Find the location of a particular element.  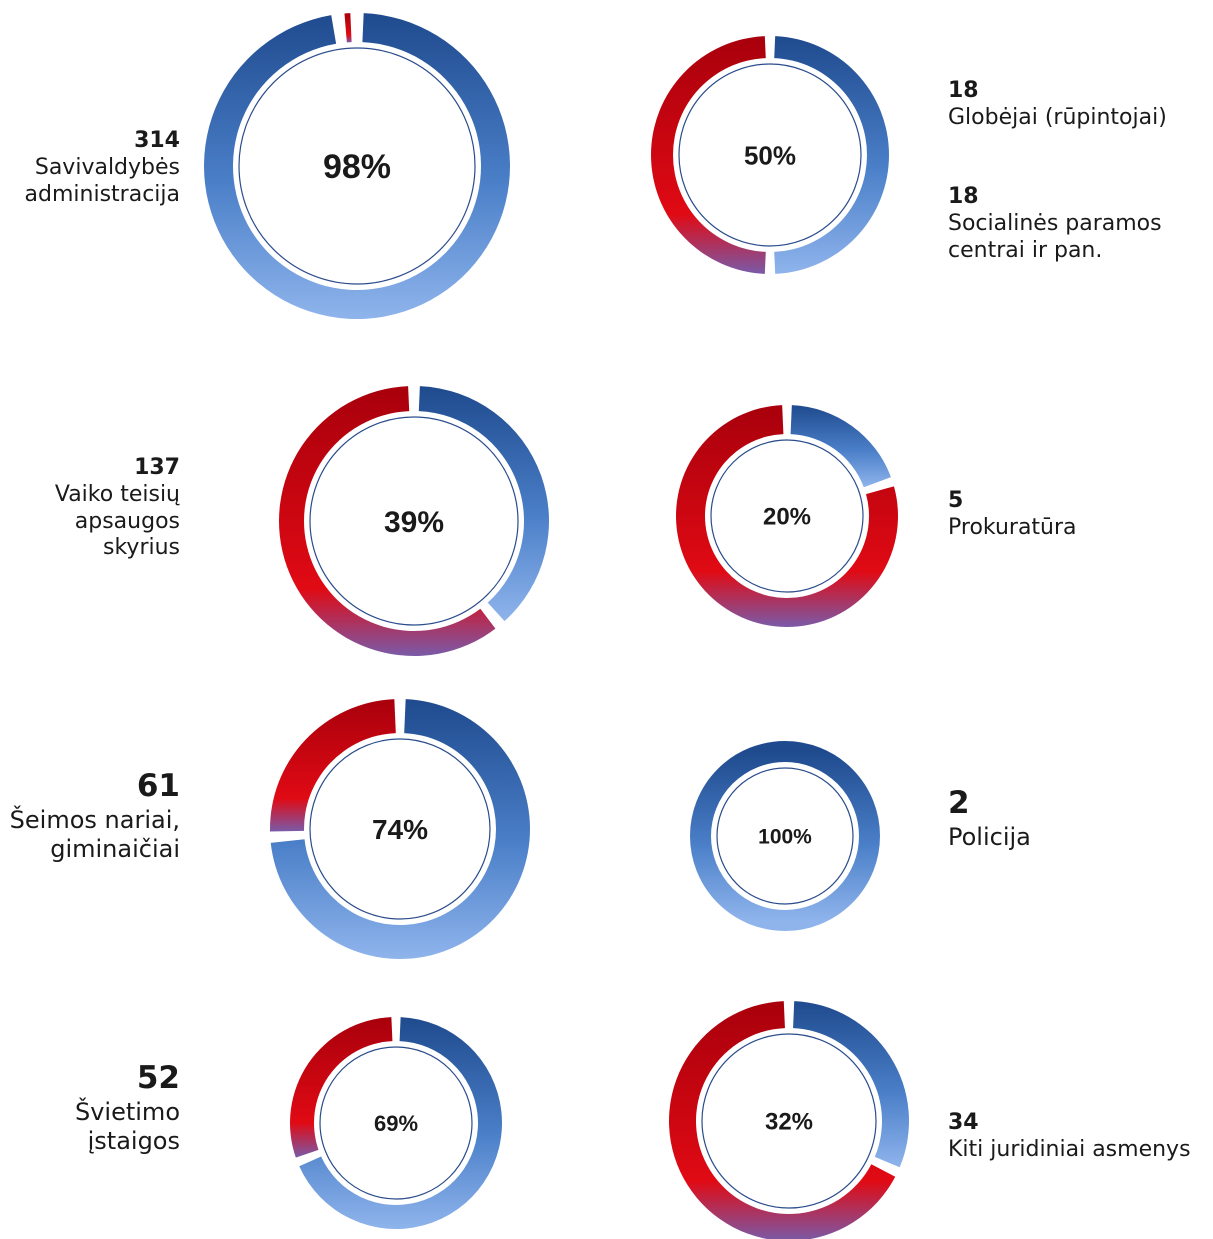

count-value: 137 is located at coordinates (157, 467).